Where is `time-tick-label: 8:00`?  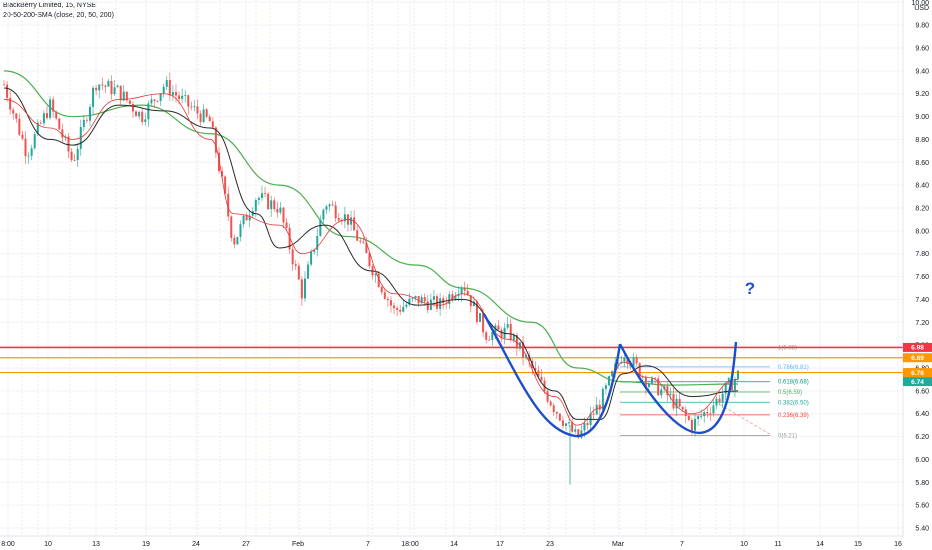 time-tick-label: 8:00 is located at coordinates (8, 544).